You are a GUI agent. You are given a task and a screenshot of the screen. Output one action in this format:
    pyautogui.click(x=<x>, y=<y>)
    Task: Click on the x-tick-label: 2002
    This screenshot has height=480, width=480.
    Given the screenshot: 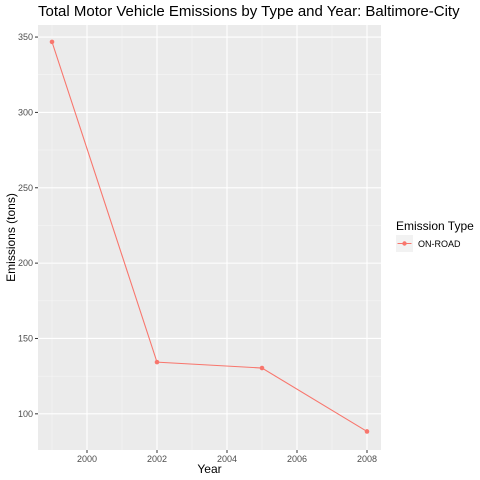 What is the action you would take?
    pyautogui.click(x=157, y=459)
    